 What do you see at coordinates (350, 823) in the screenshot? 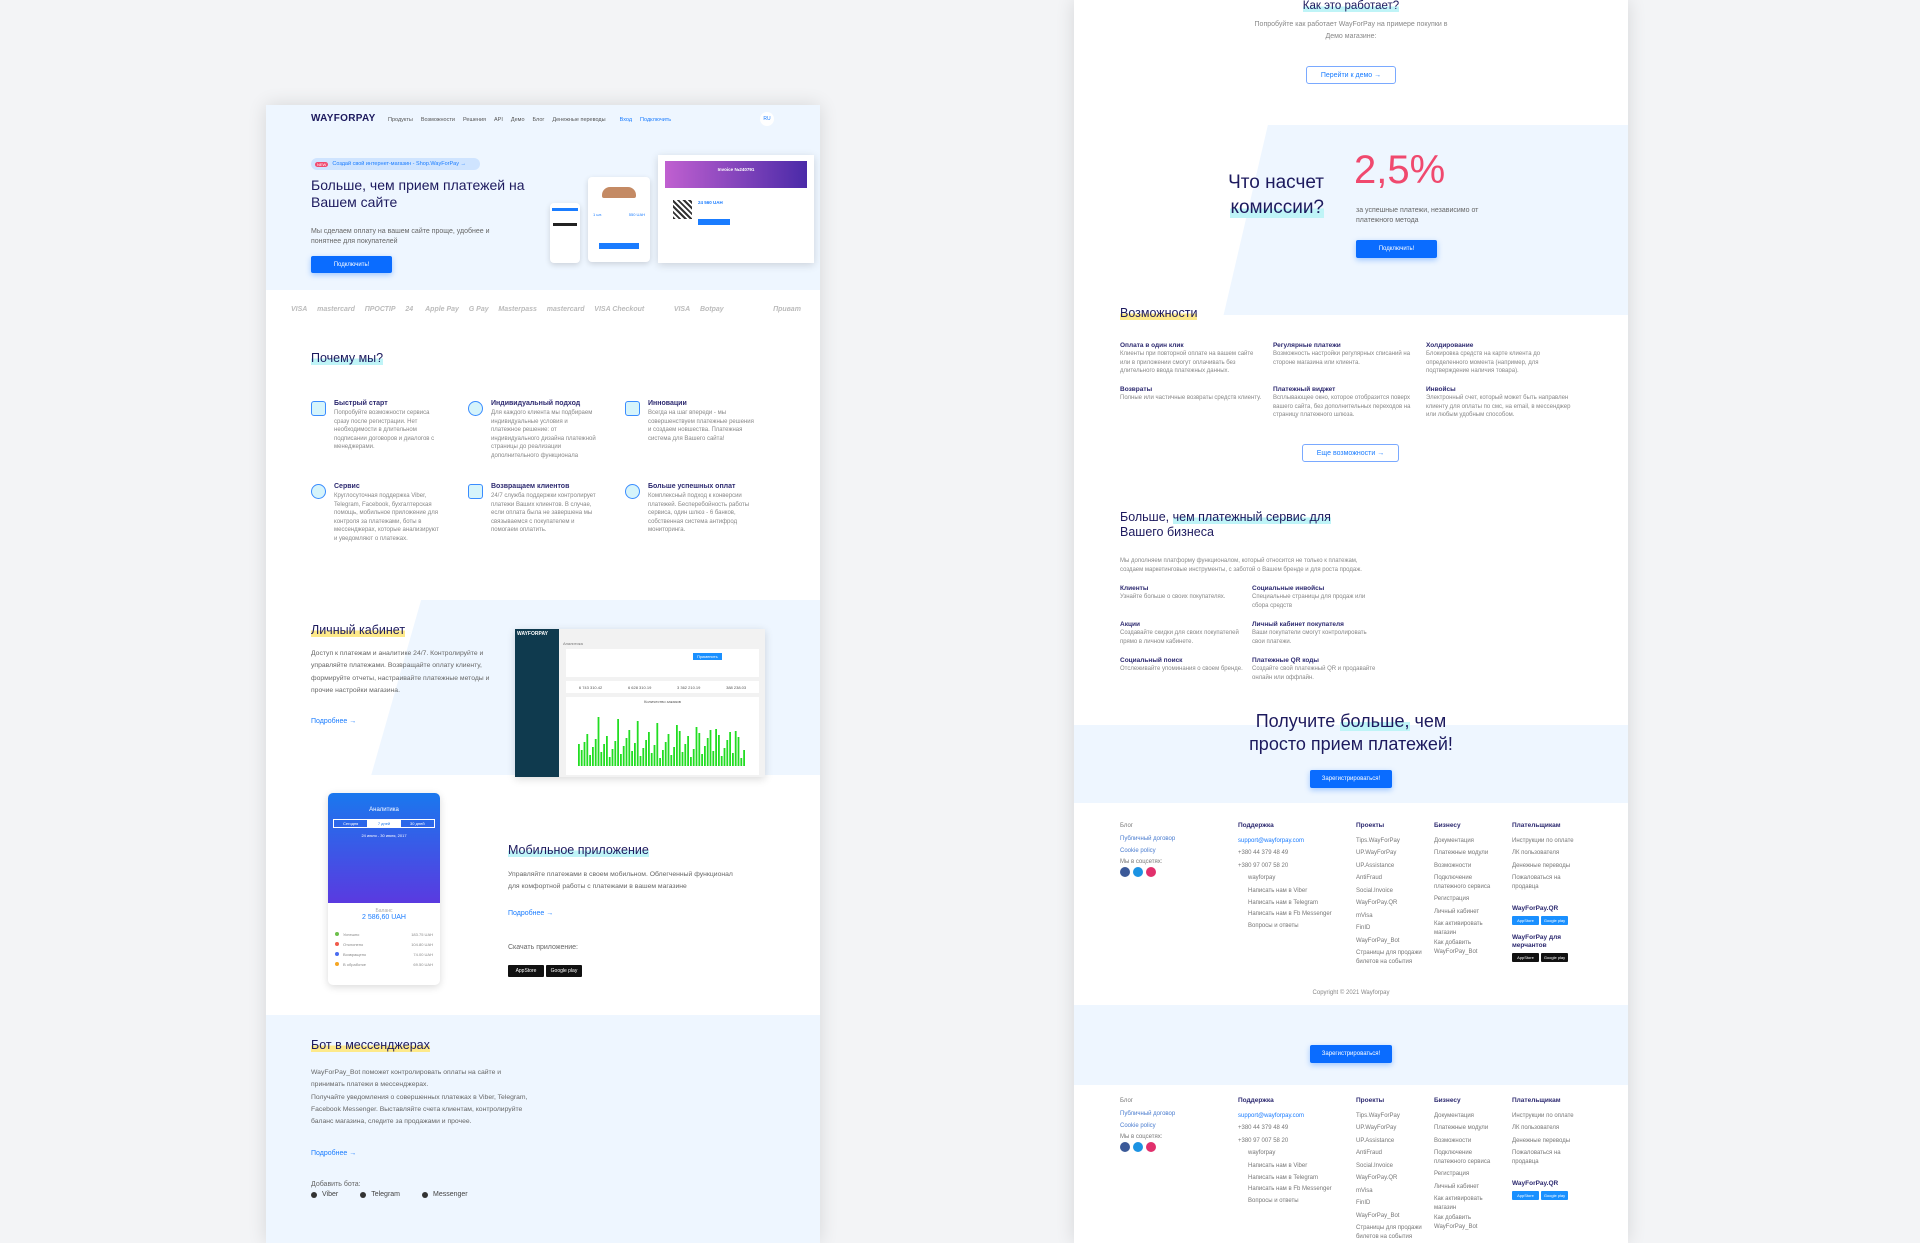
I see `phone-tab: Сегодня` at bounding box center [350, 823].